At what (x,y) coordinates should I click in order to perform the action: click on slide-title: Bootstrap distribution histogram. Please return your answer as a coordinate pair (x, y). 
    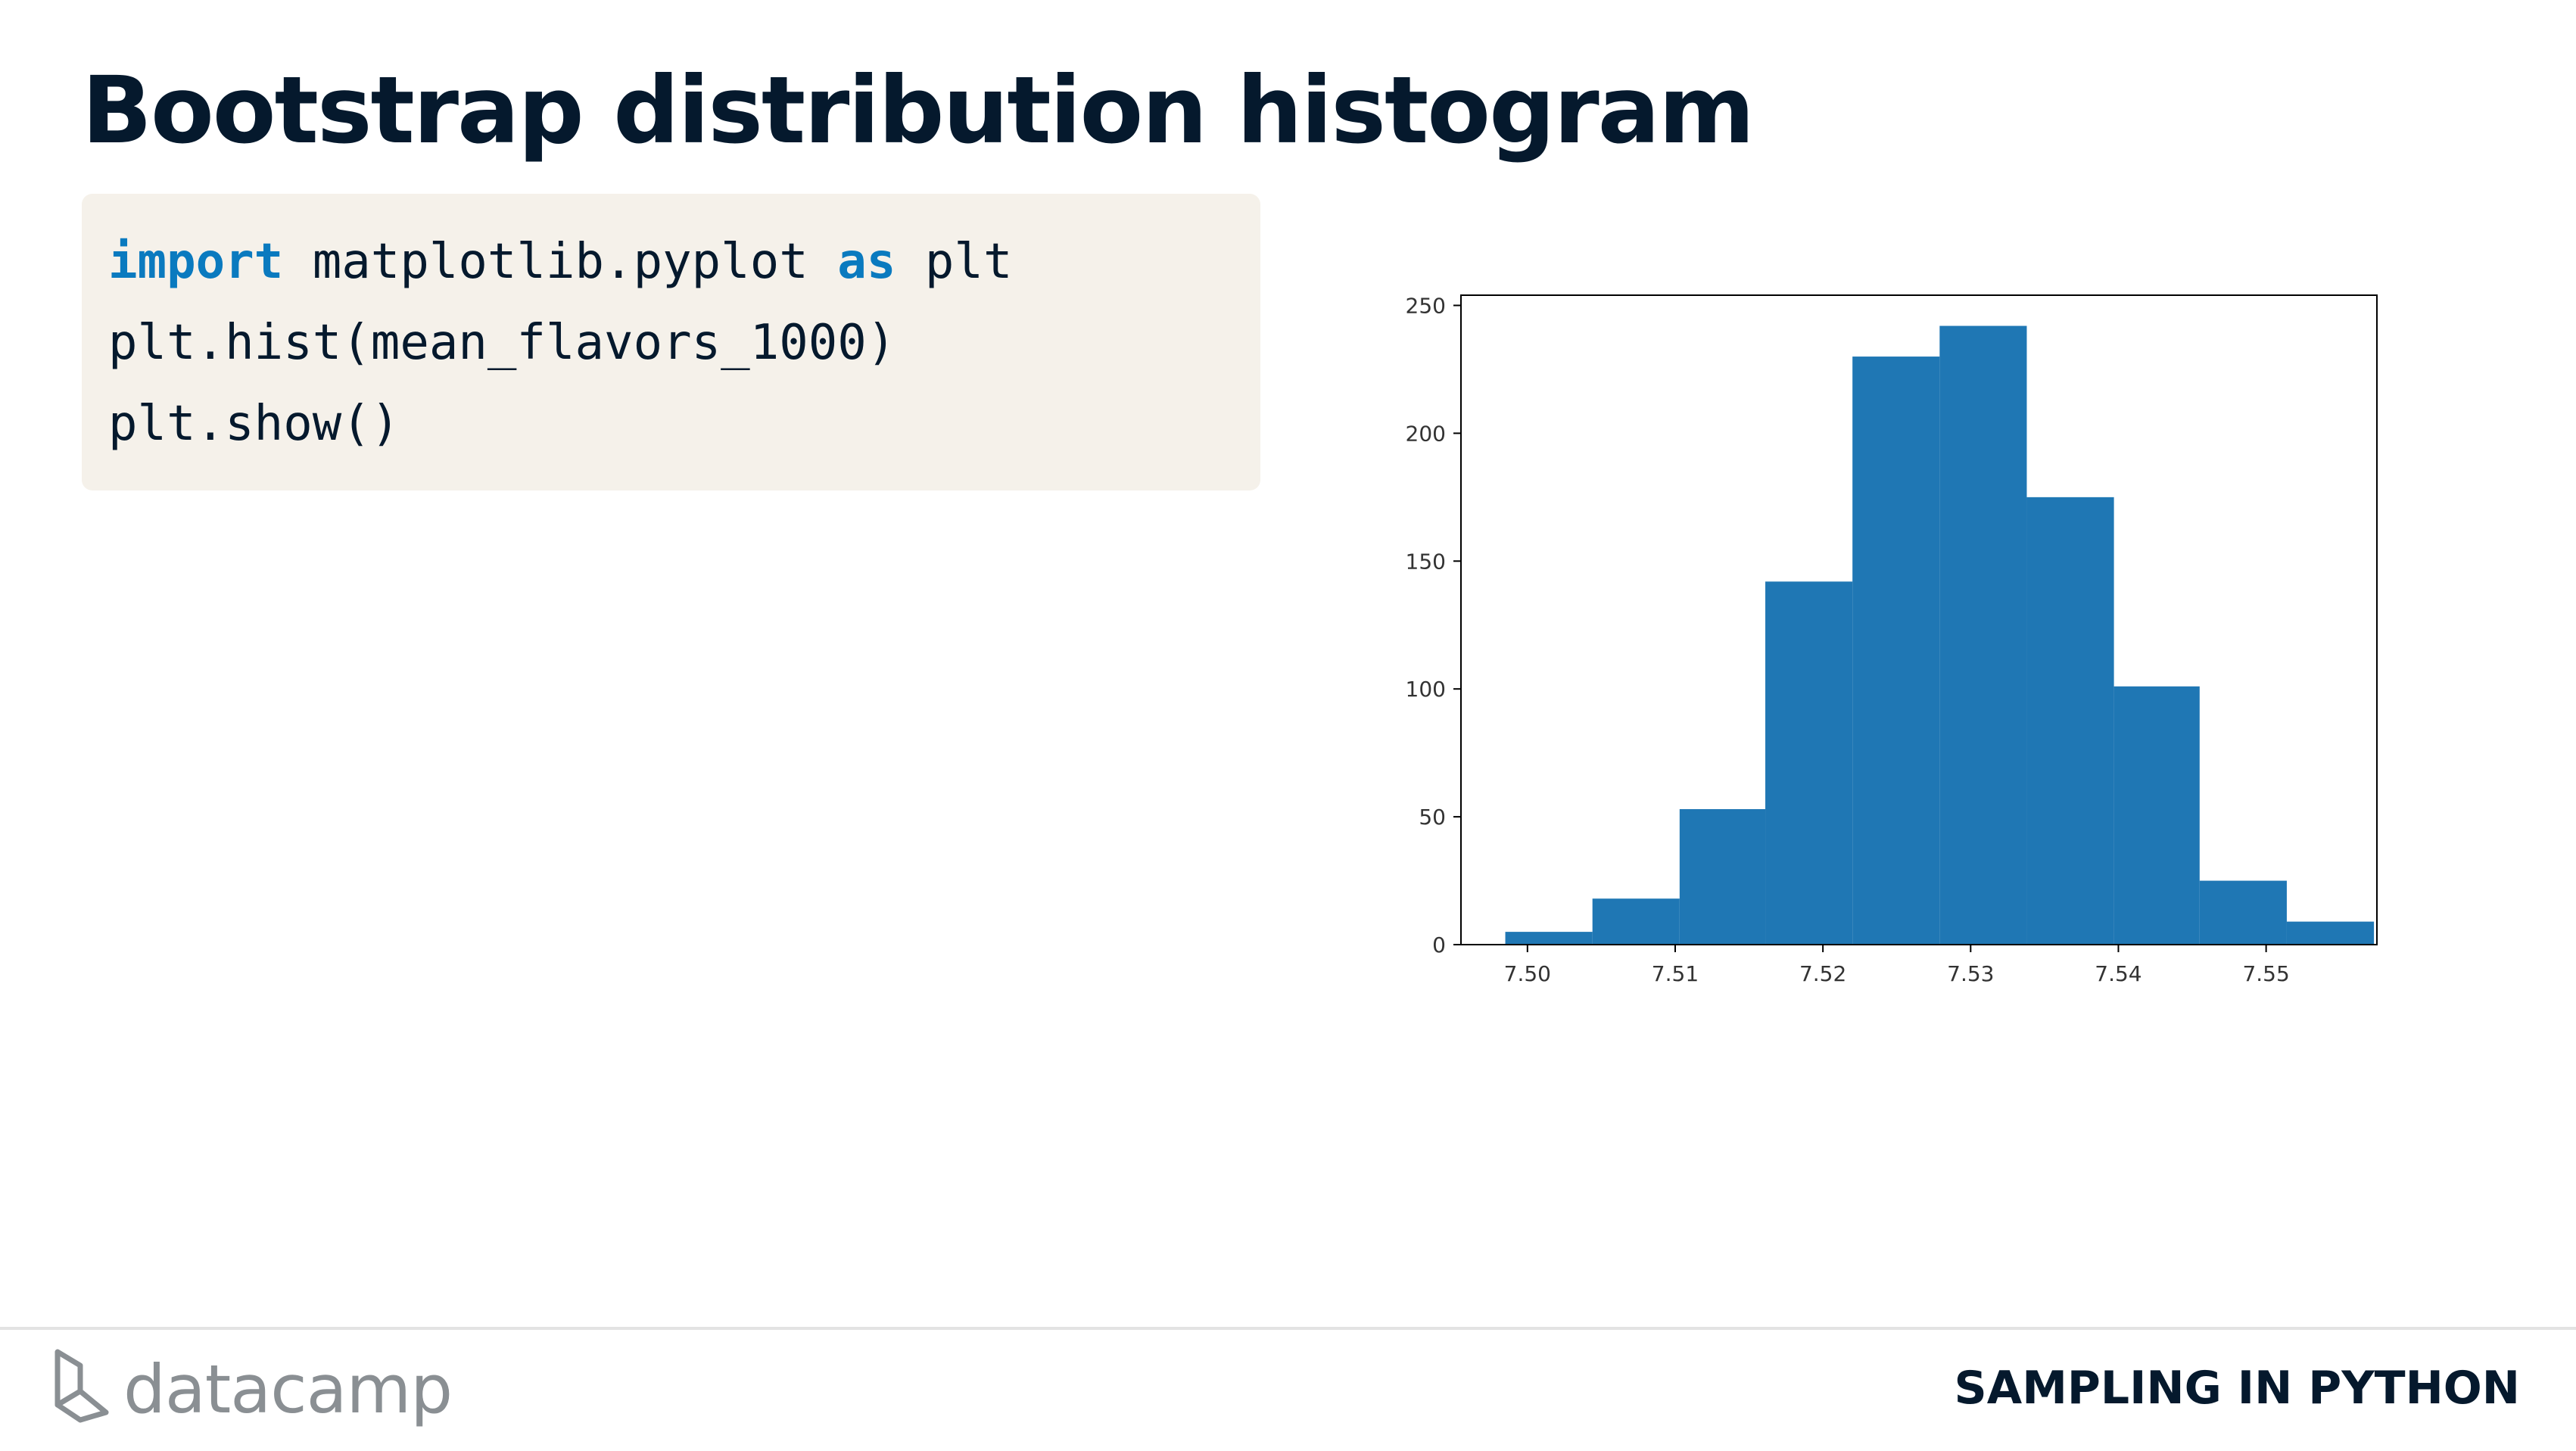
    Looking at the image, I should click on (919, 110).